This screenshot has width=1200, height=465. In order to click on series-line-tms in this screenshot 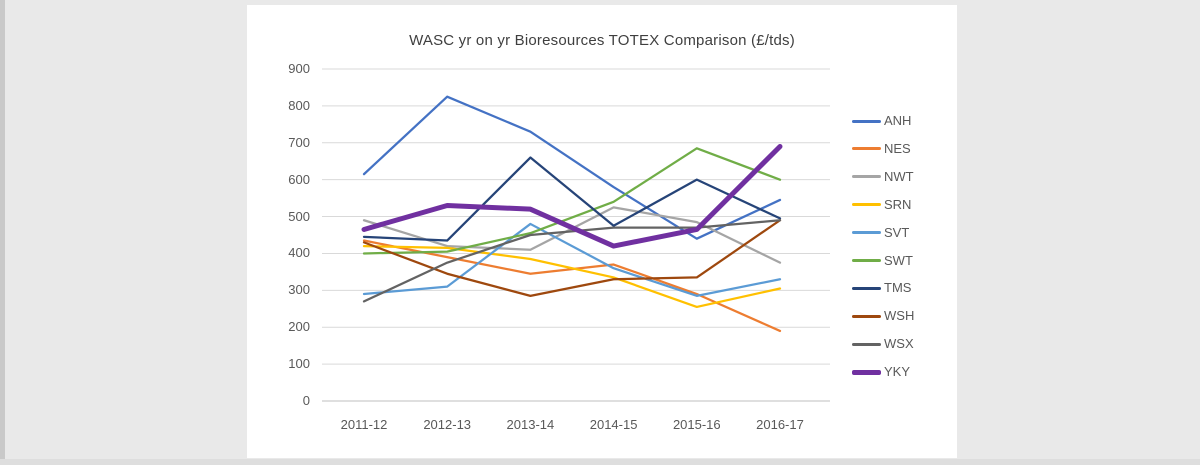, I will do `click(572, 199)`.